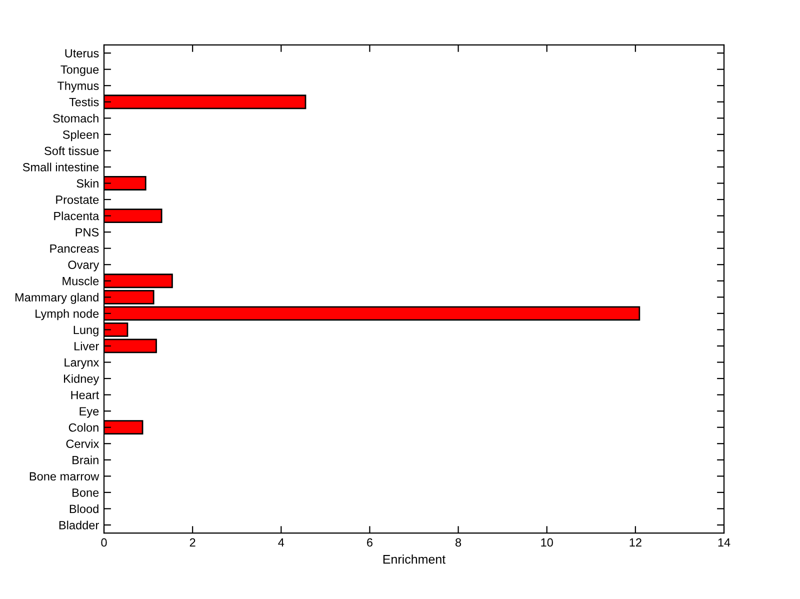 This screenshot has height=599, width=800. Describe the element at coordinates (369, 542) in the screenshot. I see `x-tick-label: 6` at that location.